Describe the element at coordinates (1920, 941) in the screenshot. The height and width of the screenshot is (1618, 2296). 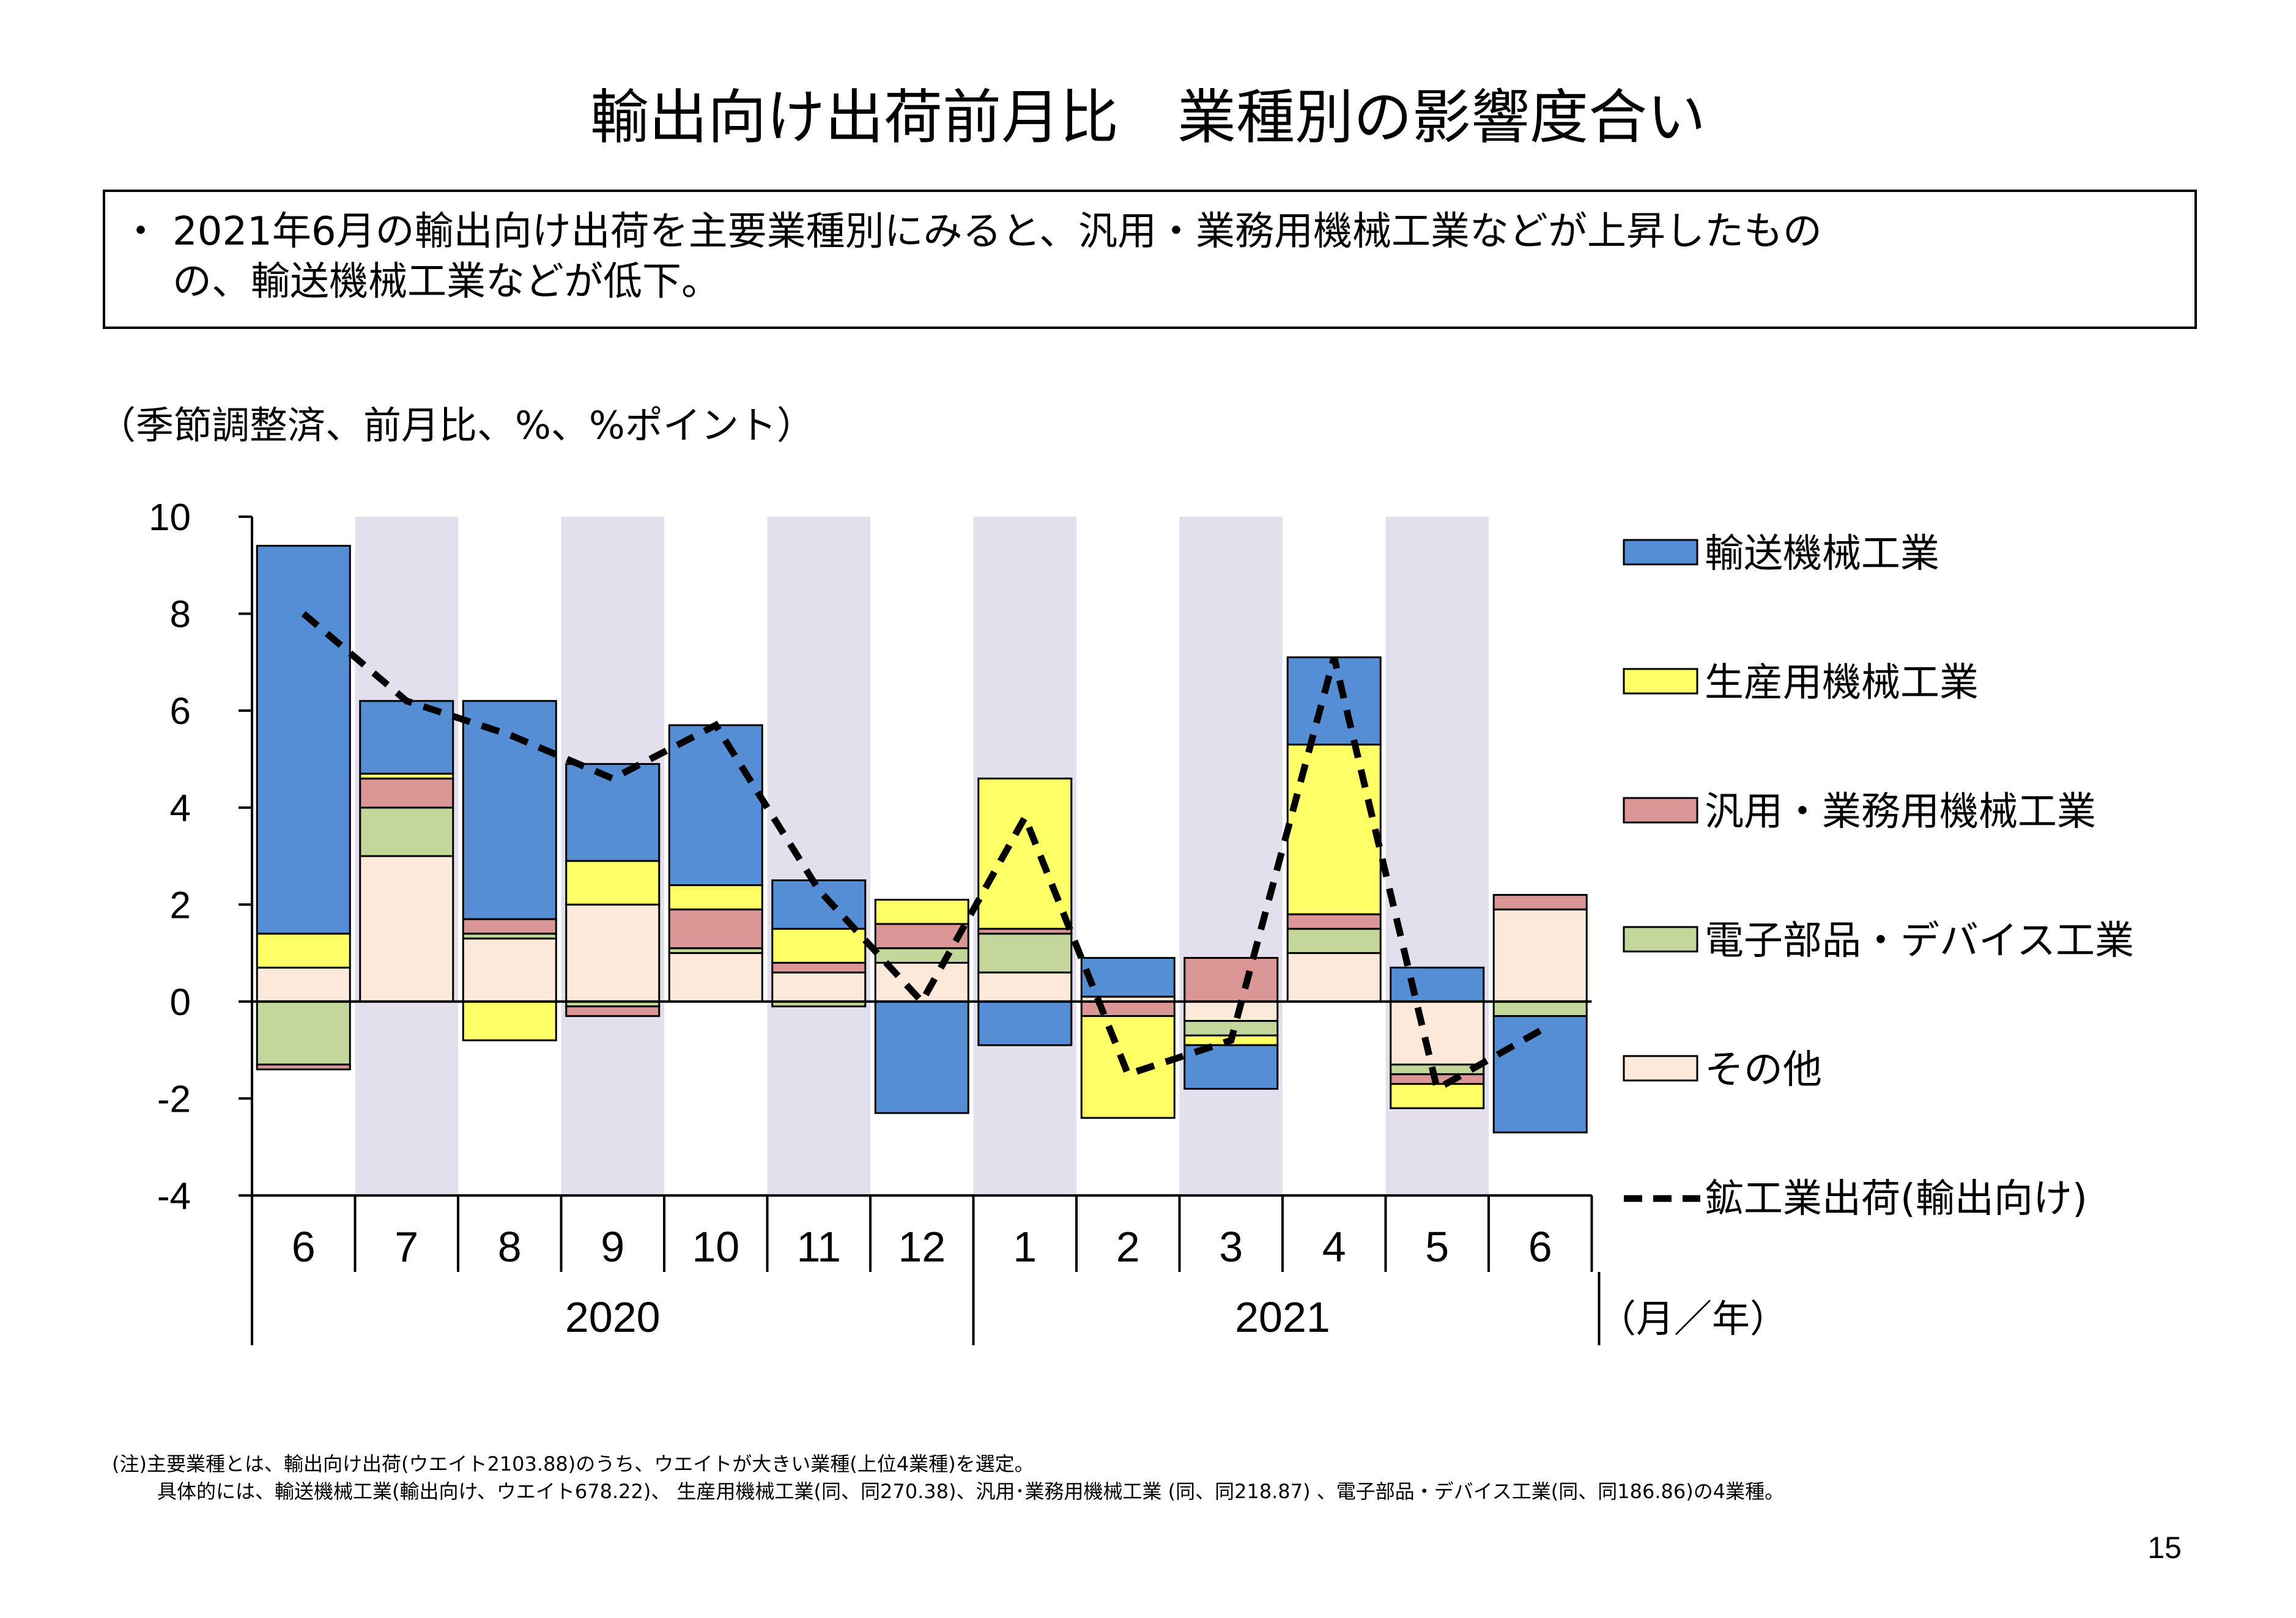
I see `legend-label: 電子部品・デバイス工業` at that location.